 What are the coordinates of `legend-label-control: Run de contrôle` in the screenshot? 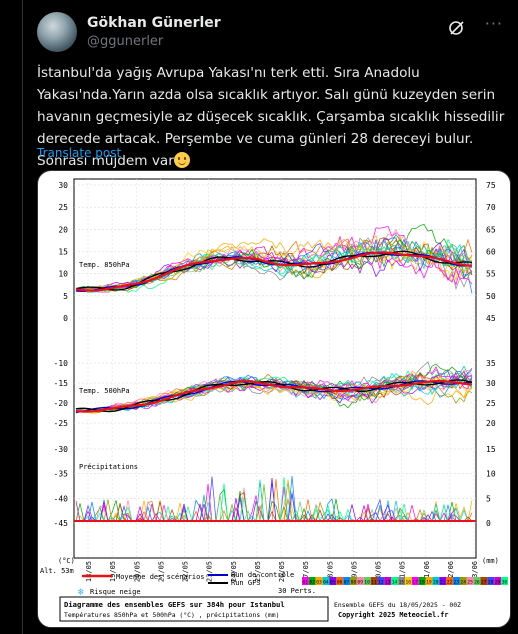 It's located at (262, 575).